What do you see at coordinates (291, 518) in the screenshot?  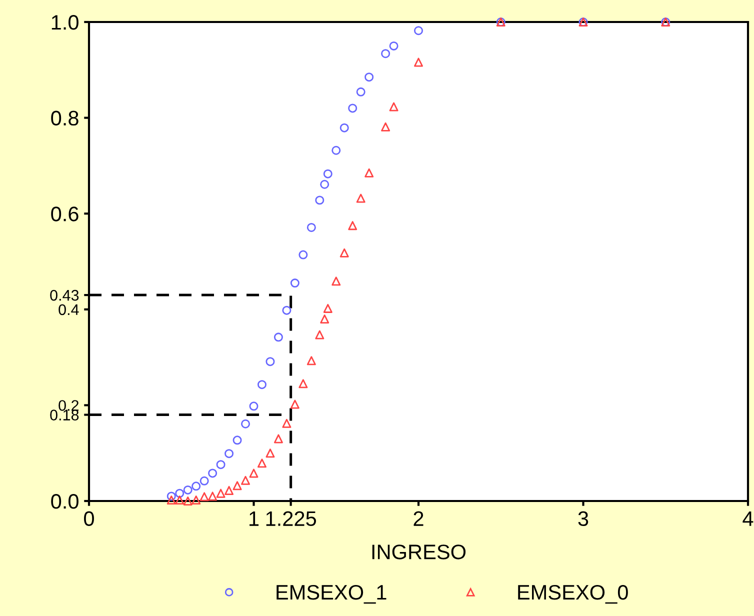 I see `x-tick-label: 1.225` at bounding box center [291, 518].